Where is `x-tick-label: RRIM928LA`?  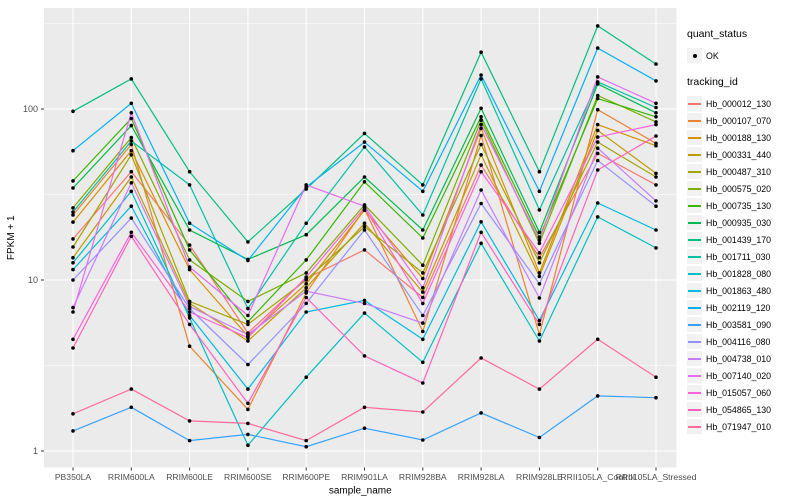
x-tick-label: RRIM928LA is located at coordinates (481, 477).